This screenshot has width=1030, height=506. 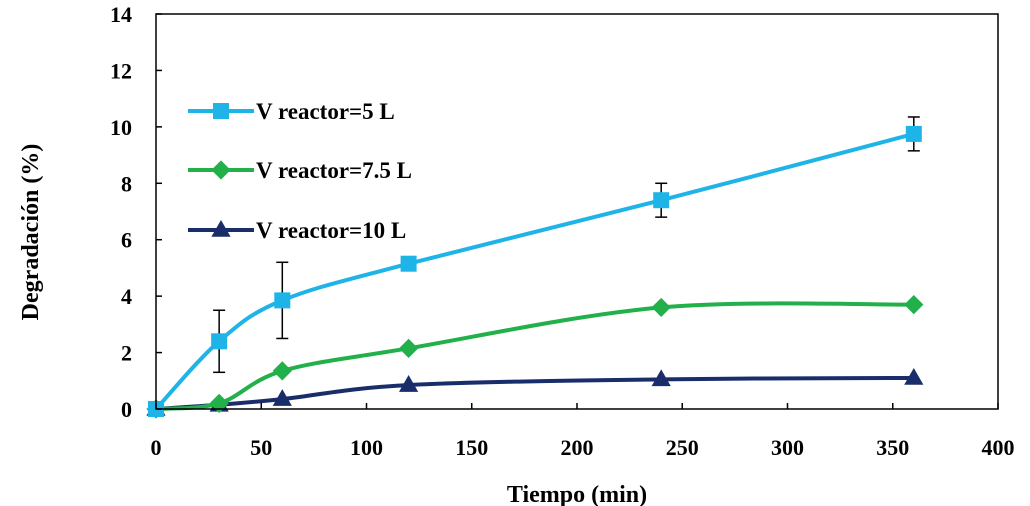 I want to click on legend-square-marker, so click(x=221, y=111).